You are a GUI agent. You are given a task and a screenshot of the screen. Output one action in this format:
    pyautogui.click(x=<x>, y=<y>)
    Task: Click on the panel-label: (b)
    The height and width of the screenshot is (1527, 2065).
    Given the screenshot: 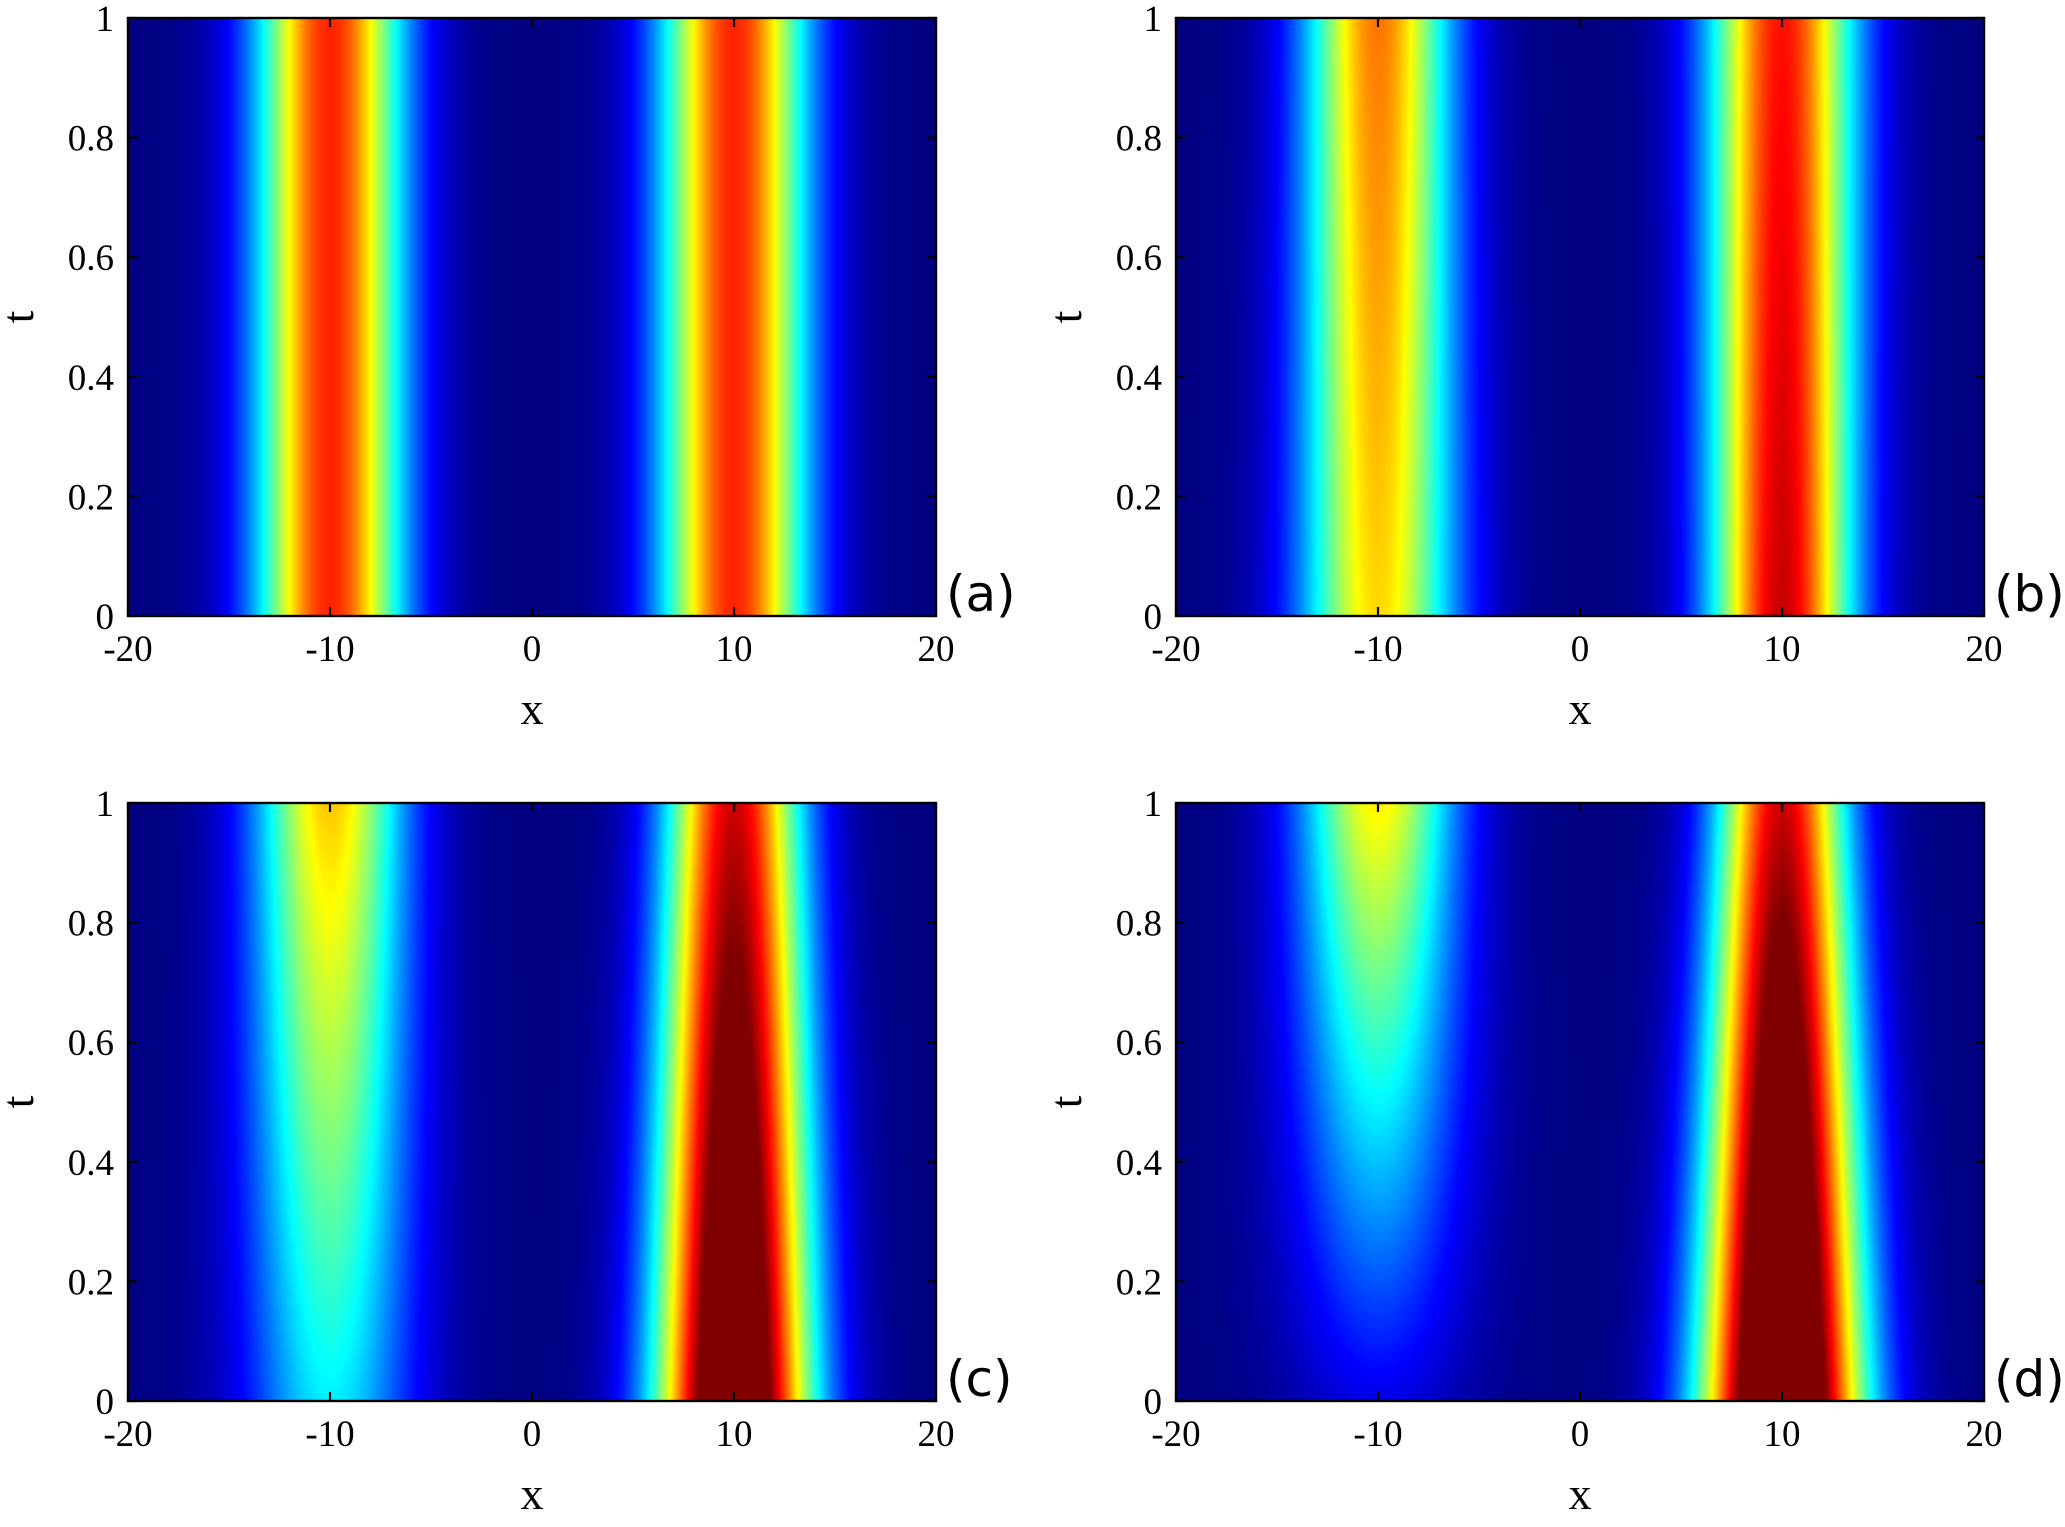 What is the action you would take?
    pyautogui.click(x=2029, y=594)
    